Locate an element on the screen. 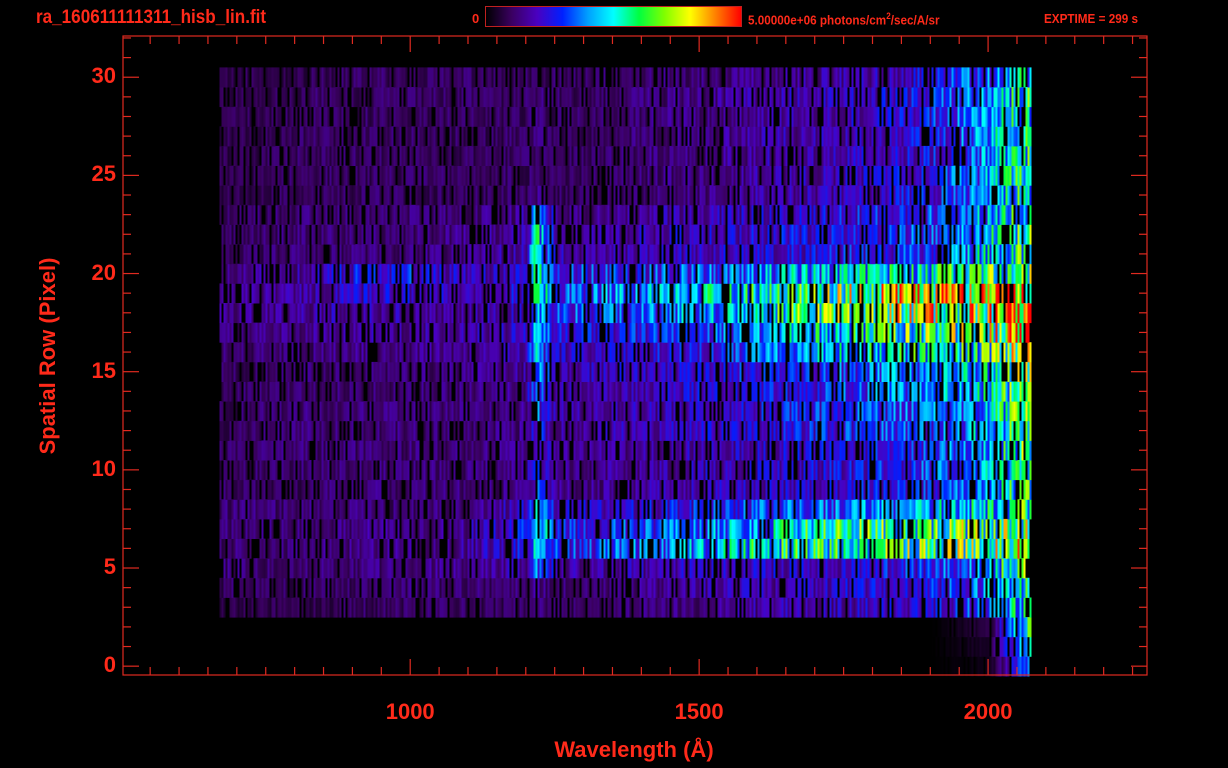  colorbar-max-prefix: 5.00000e+06 photons/cm is located at coordinates (817, 20).